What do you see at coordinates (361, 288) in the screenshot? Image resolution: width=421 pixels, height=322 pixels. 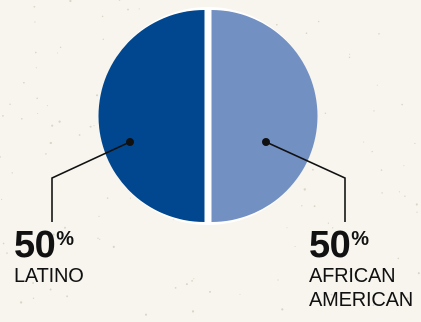 I see `african-american-category-label: AFRICAN AMERICAN` at bounding box center [361, 288].